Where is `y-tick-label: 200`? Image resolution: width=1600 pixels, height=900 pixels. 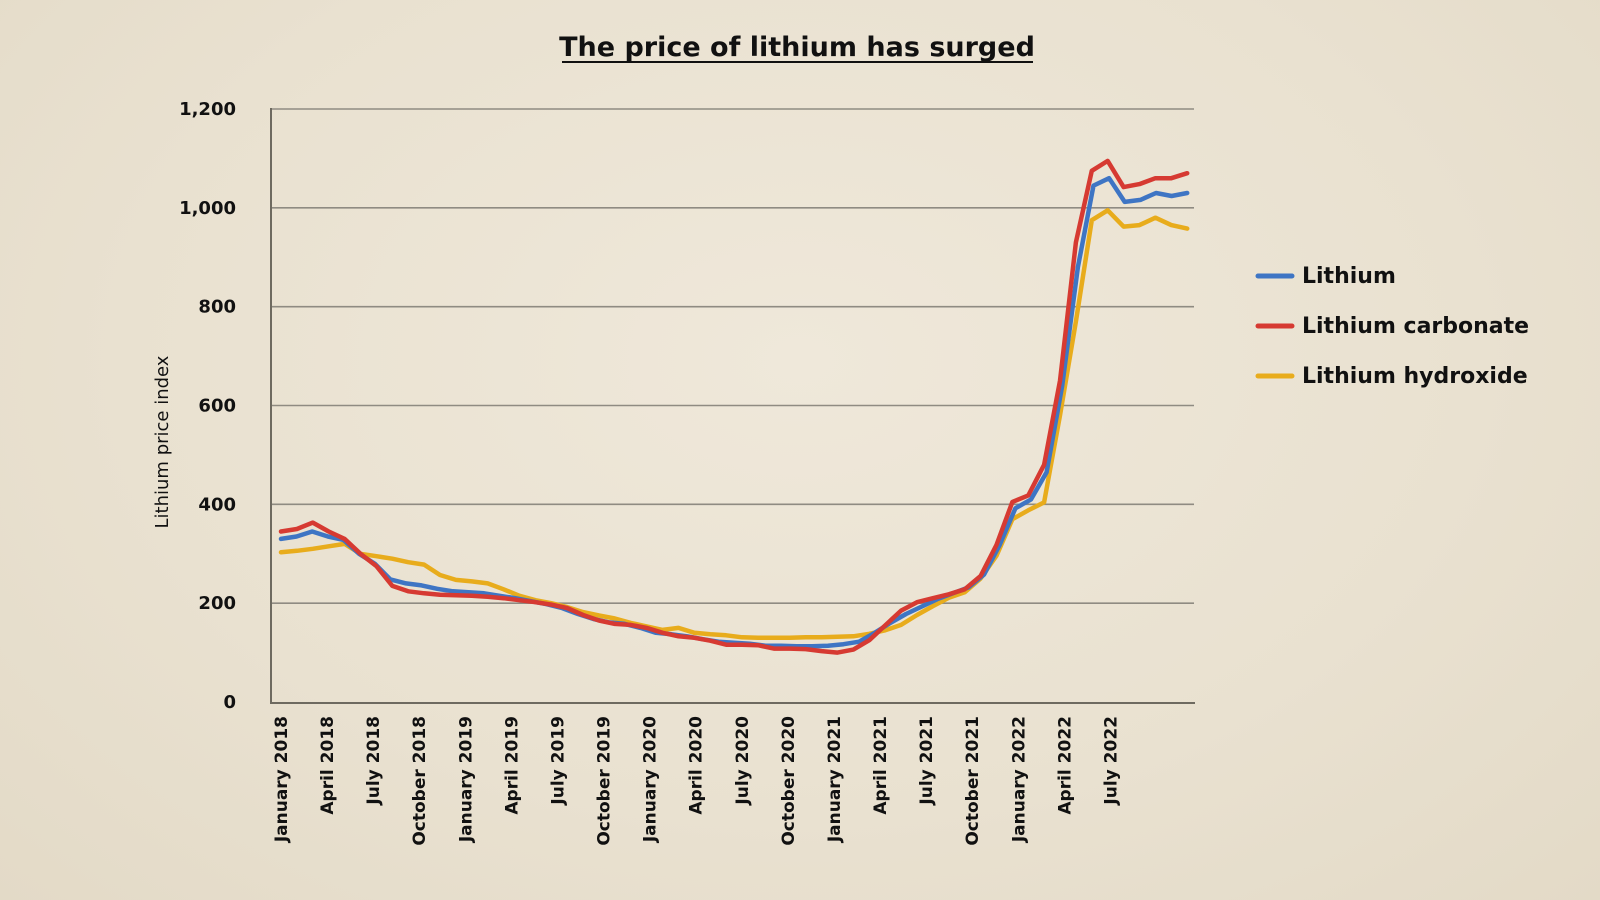
y-tick-label: 200 is located at coordinates (217, 603).